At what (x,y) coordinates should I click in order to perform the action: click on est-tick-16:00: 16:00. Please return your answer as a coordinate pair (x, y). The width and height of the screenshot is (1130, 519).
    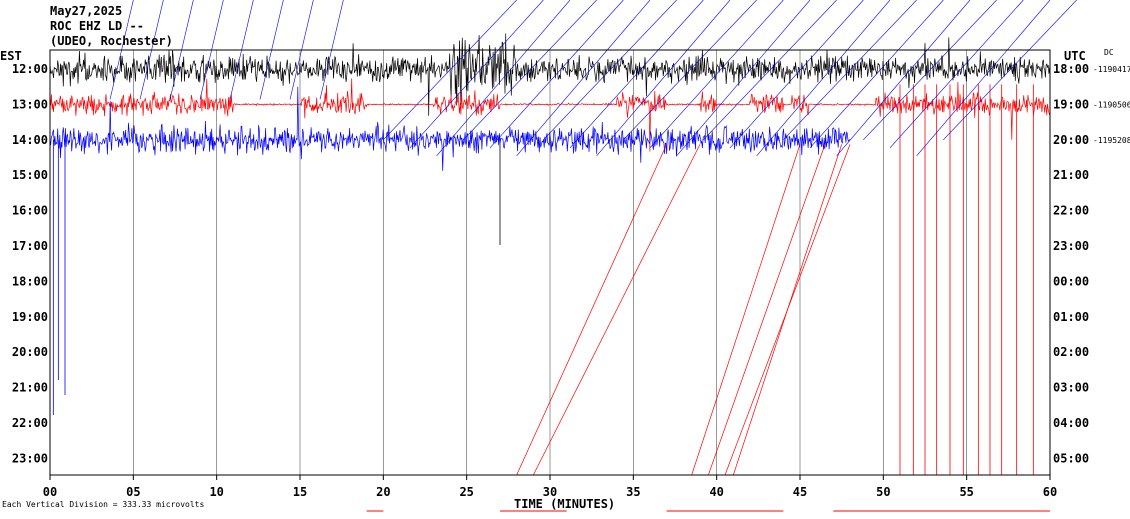
    Looking at the image, I should click on (30, 211).